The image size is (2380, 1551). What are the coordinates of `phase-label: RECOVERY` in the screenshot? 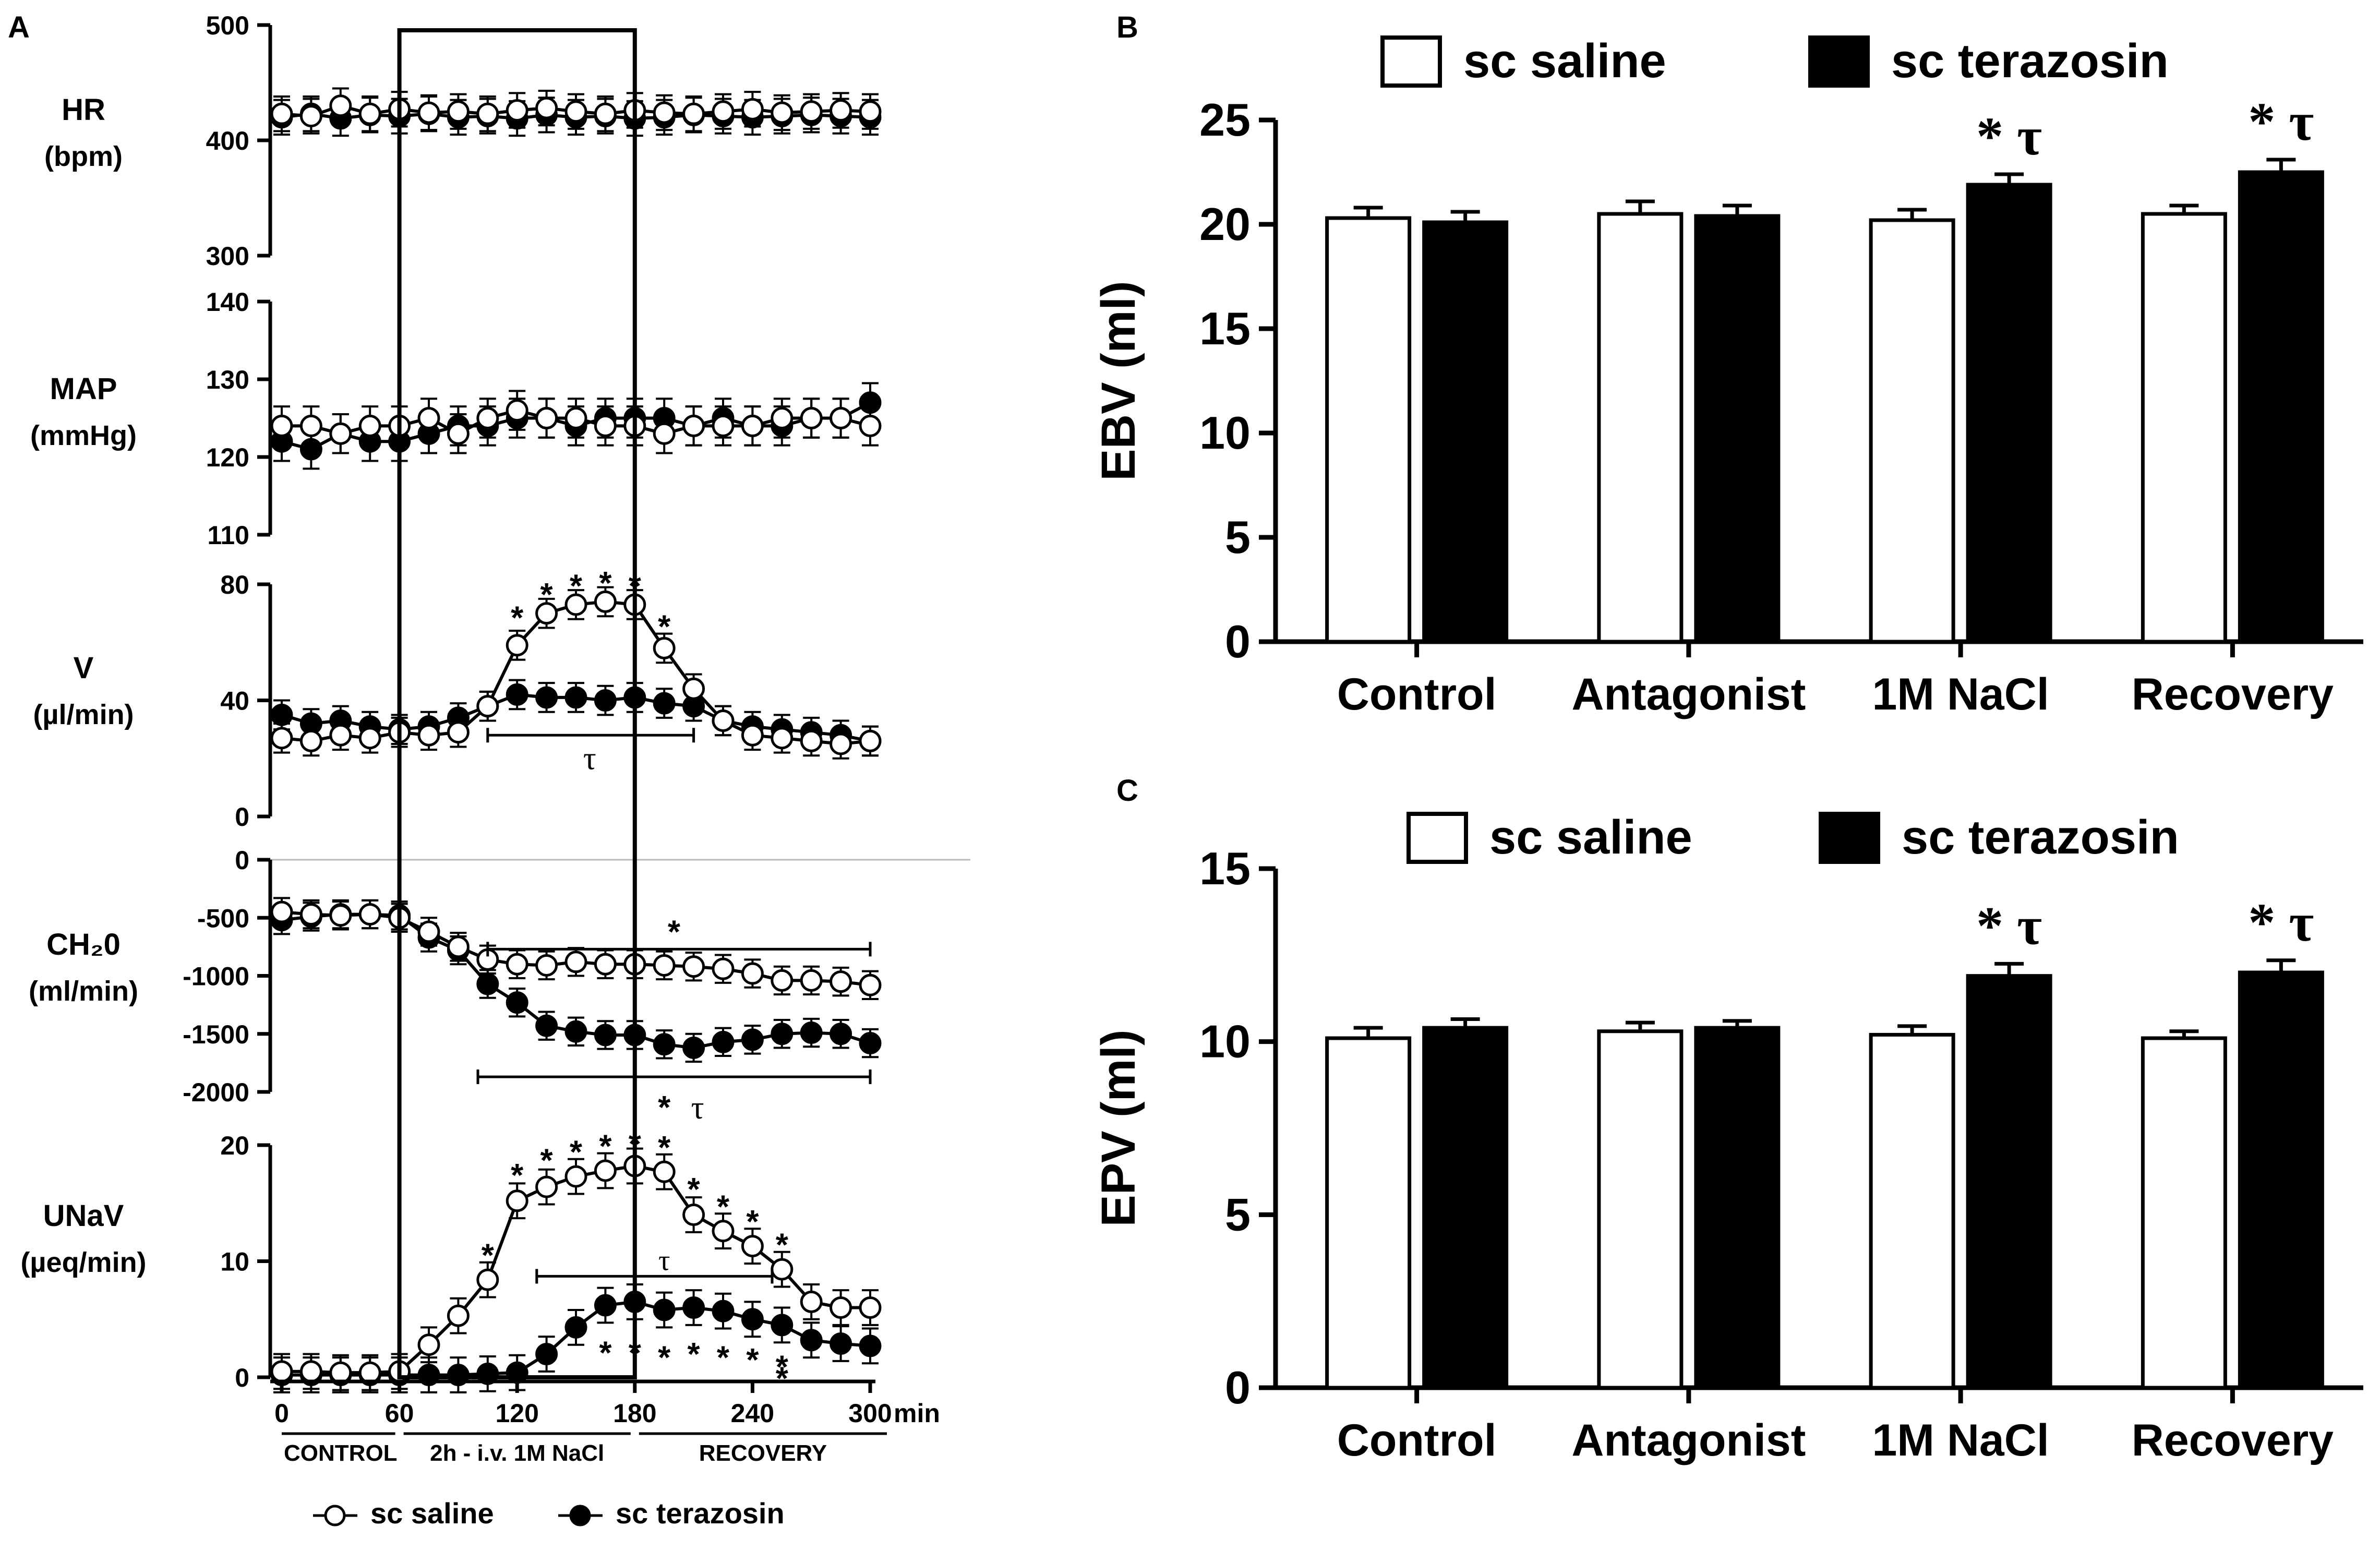 It's located at (763, 1453).